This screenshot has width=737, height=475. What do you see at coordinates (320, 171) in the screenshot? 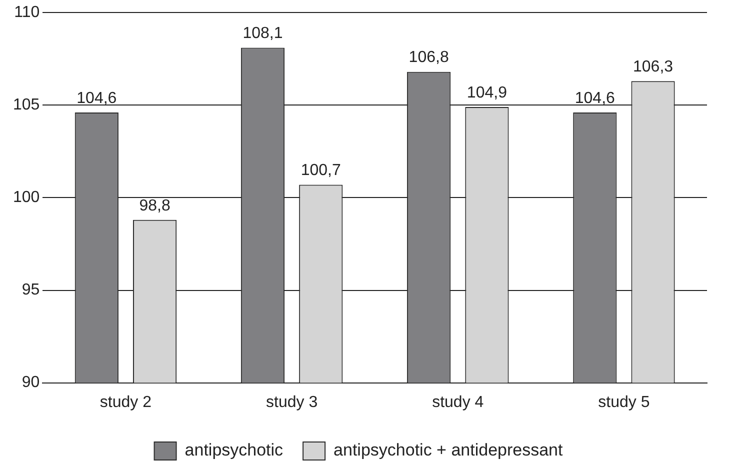
I see `data-label: 100,7` at bounding box center [320, 171].